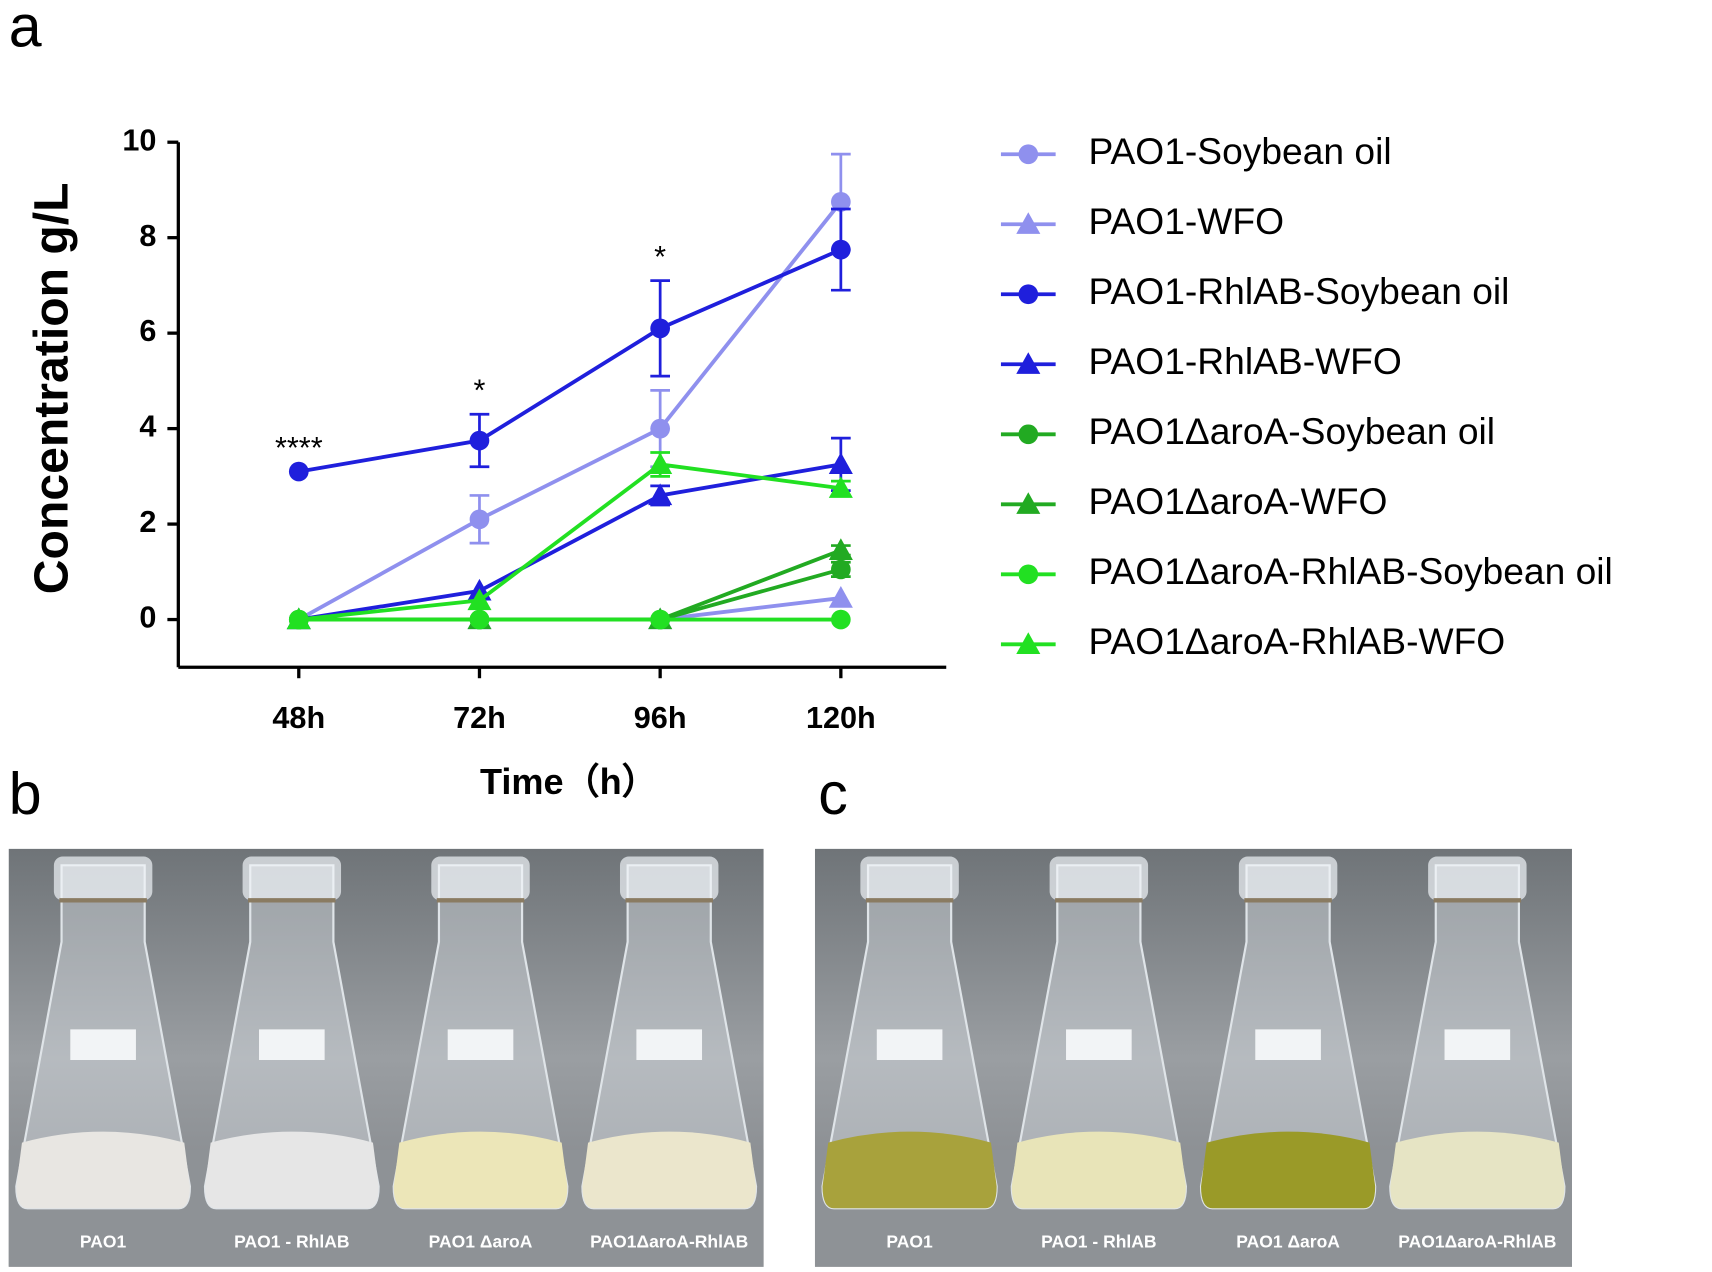  What do you see at coordinates (1239, 151) in the screenshot?
I see `legend-label: PAO1-Soybean oil` at bounding box center [1239, 151].